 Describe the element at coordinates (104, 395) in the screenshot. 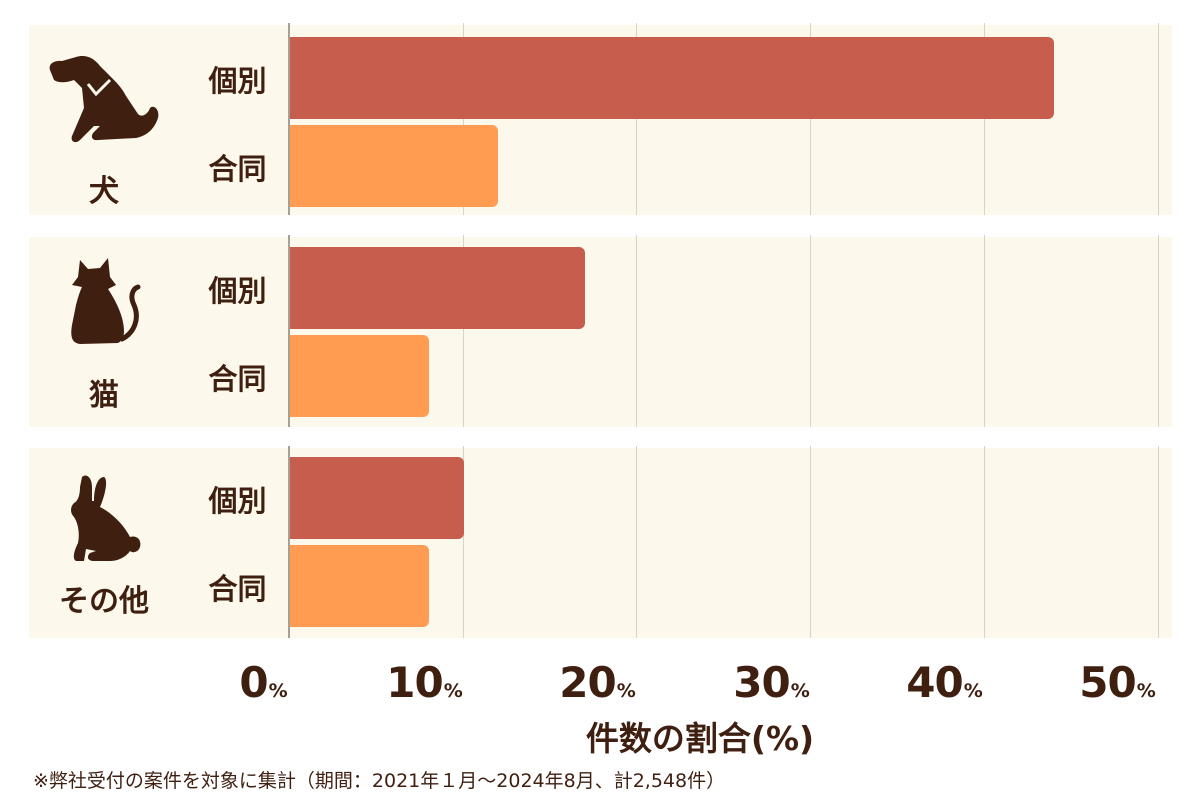

I see `group-label-cat: 猫` at that location.